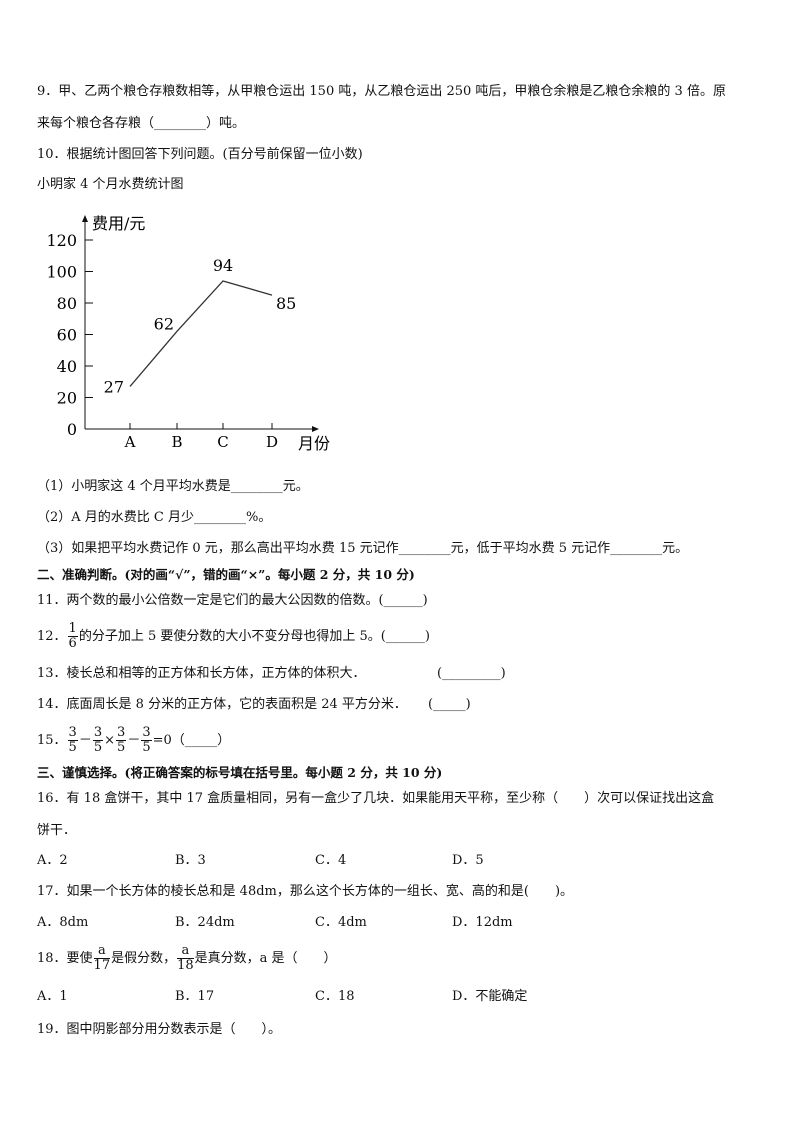 This screenshot has width=794, height=1123. What do you see at coordinates (159, 1029) in the screenshot?
I see `q19: 19．图中阴影部分用分数表示是（ ）。` at bounding box center [159, 1029].